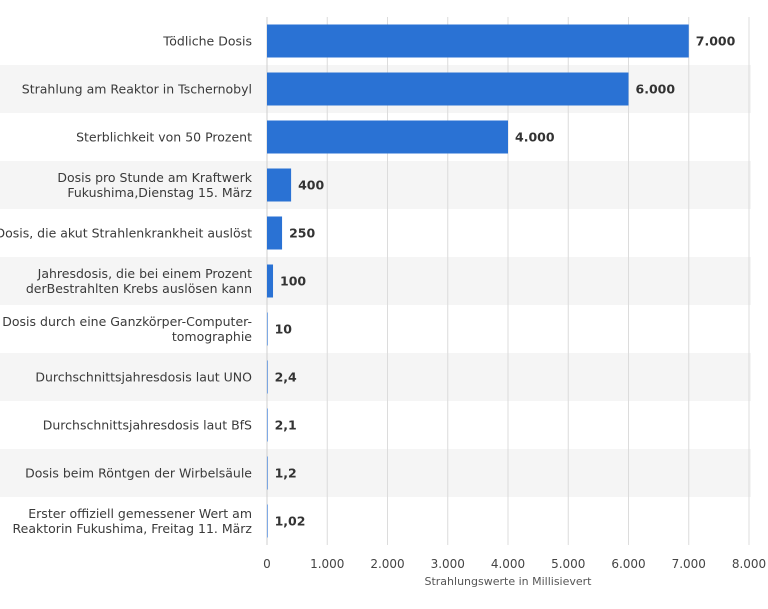 This screenshot has height=609, width=768. Describe the element at coordinates (267, 564) in the screenshot. I see `x-tick-label: 0` at that location.